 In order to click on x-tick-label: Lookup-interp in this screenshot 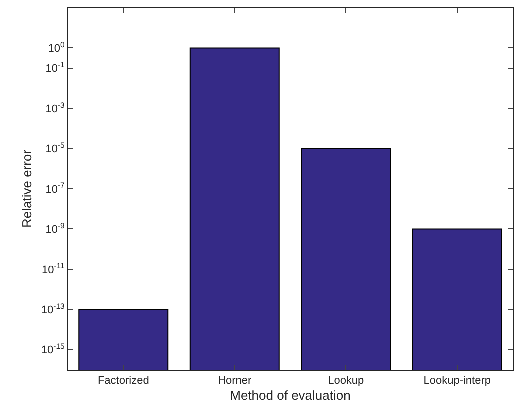, I will do `click(458, 381)`.